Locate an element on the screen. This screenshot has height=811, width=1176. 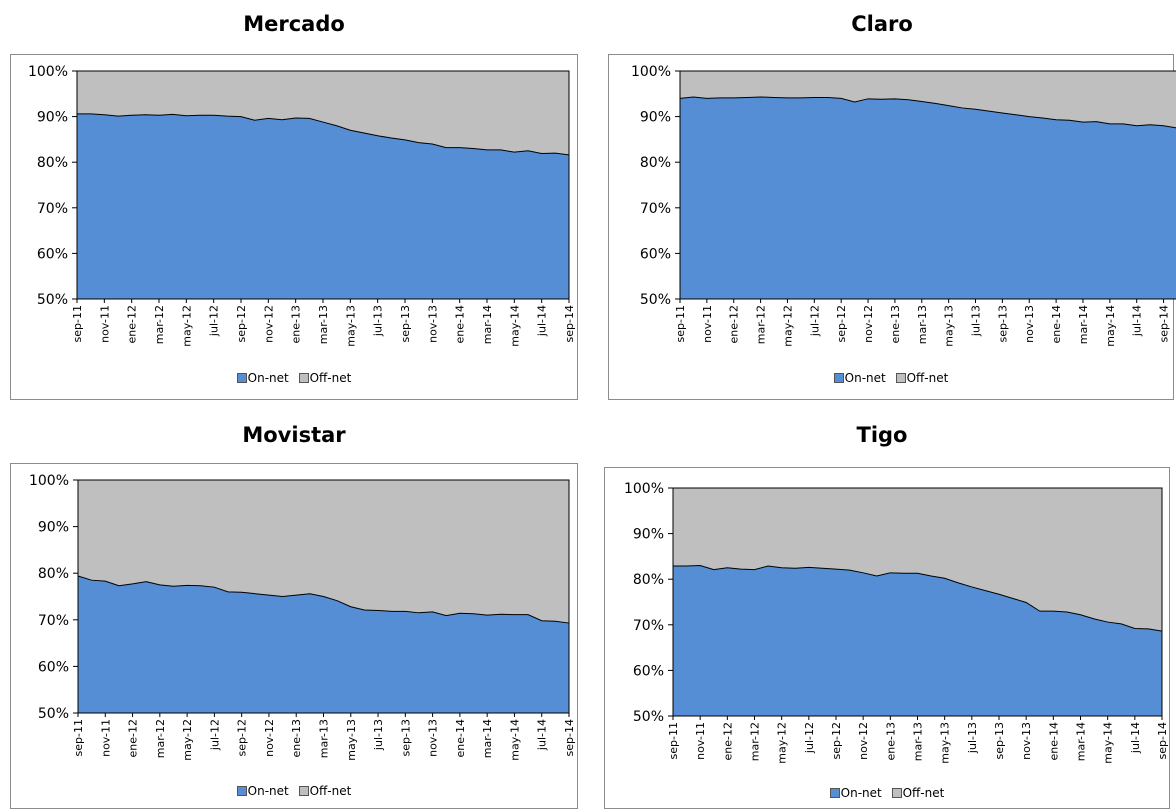
chart-title: Mercado is located at coordinates (294, 24).